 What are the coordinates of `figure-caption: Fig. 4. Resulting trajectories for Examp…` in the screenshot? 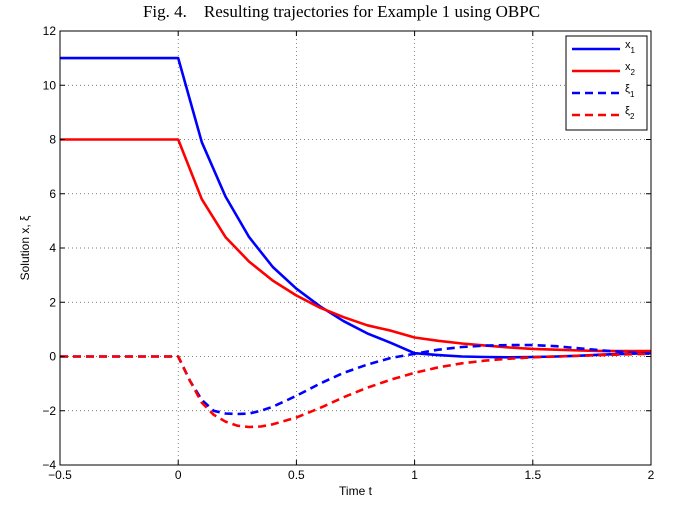 It's located at (341, 11).